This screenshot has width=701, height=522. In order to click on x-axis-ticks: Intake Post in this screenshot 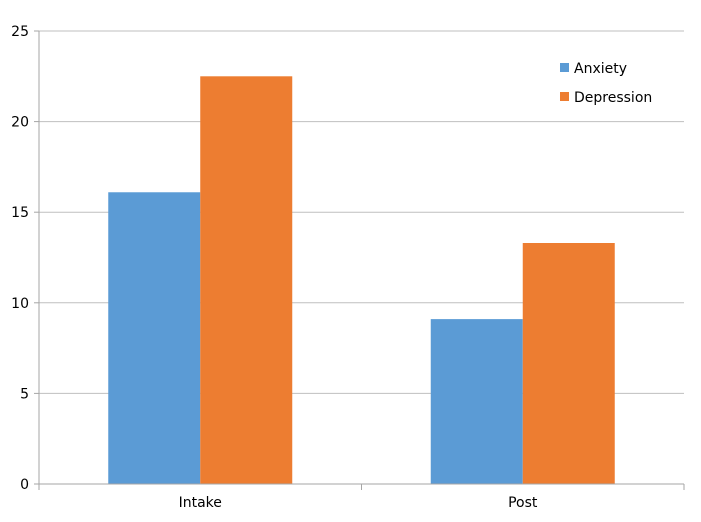, I will do `click(361, 497)`.